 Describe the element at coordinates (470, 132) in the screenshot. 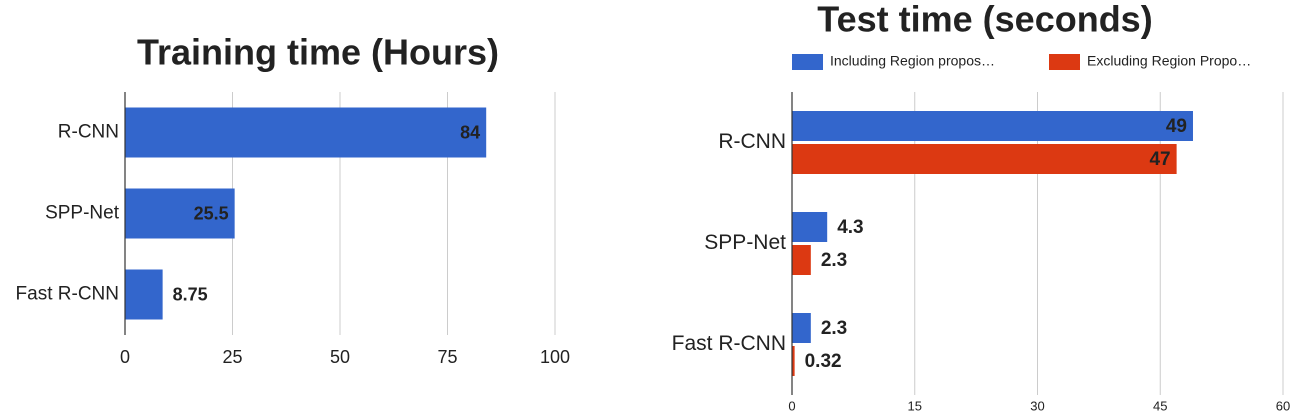

I see `value-label: 84` at that location.